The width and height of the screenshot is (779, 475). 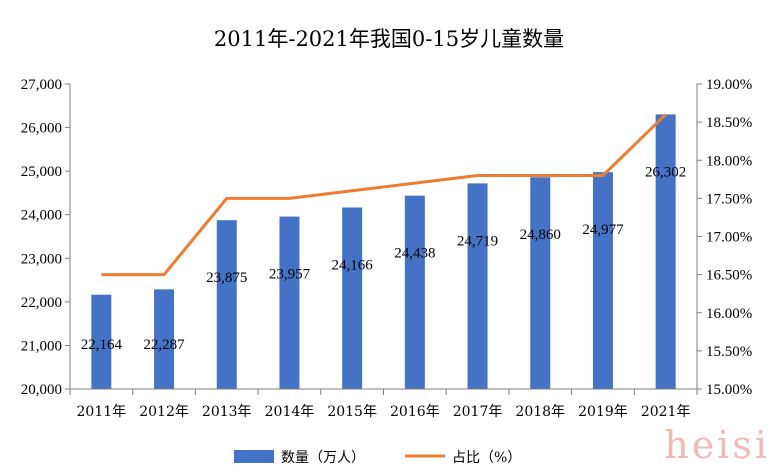 What do you see at coordinates (41, 129) in the screenshot?
I see `y-left-tick-label: 26,000` at bounding box center [41, 129].